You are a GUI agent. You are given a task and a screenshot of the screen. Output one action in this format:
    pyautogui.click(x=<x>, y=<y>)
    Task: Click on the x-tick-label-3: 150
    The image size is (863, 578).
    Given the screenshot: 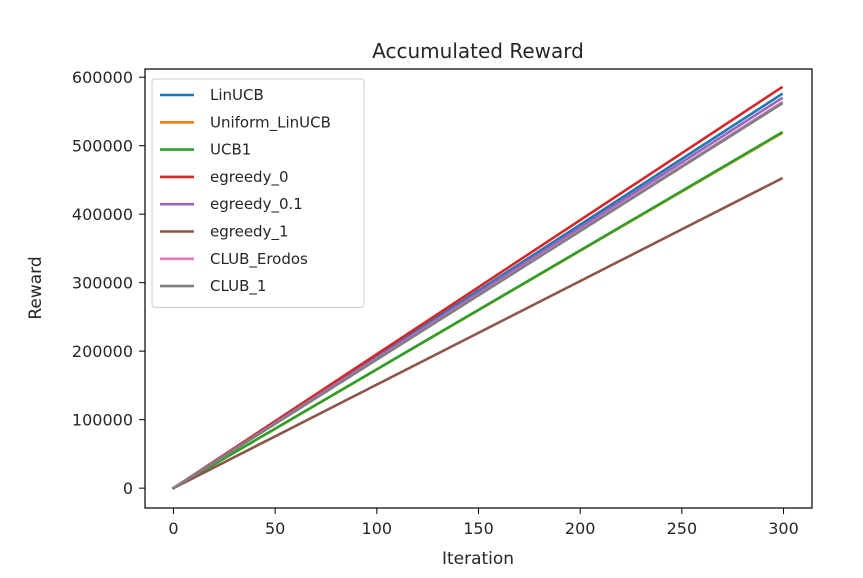 What is the action you would take?
    pyautogui.click(x=478, y=528)
    